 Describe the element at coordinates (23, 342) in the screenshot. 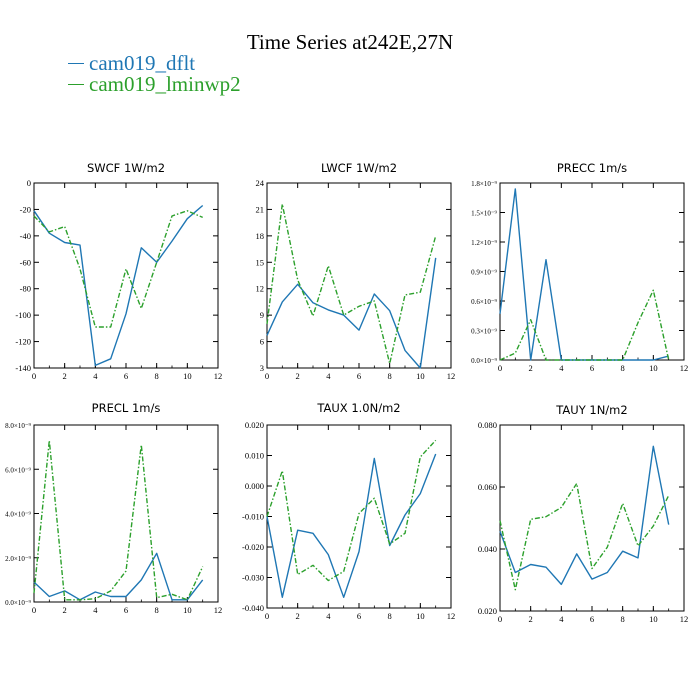

I see `y-tick-label: -120` at that location.